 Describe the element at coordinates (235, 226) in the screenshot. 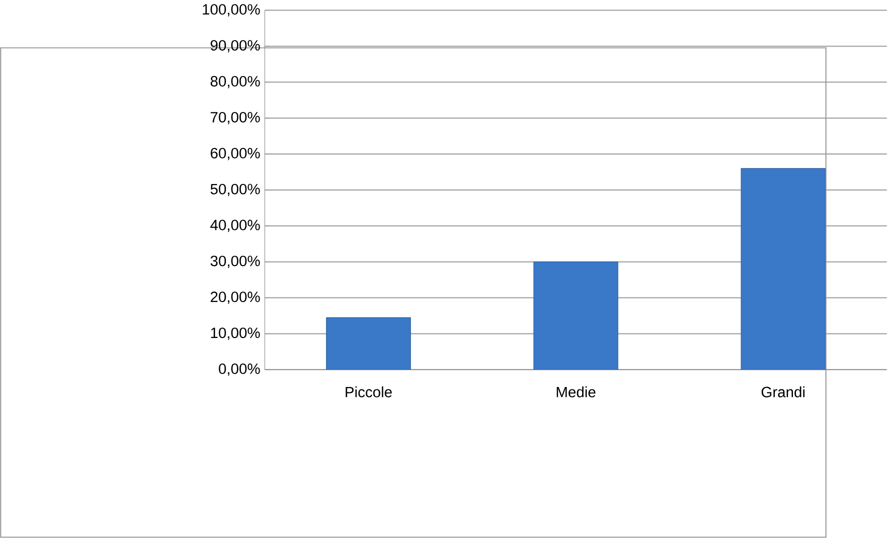

I see `y-tick-label: 40,00%` at that location.